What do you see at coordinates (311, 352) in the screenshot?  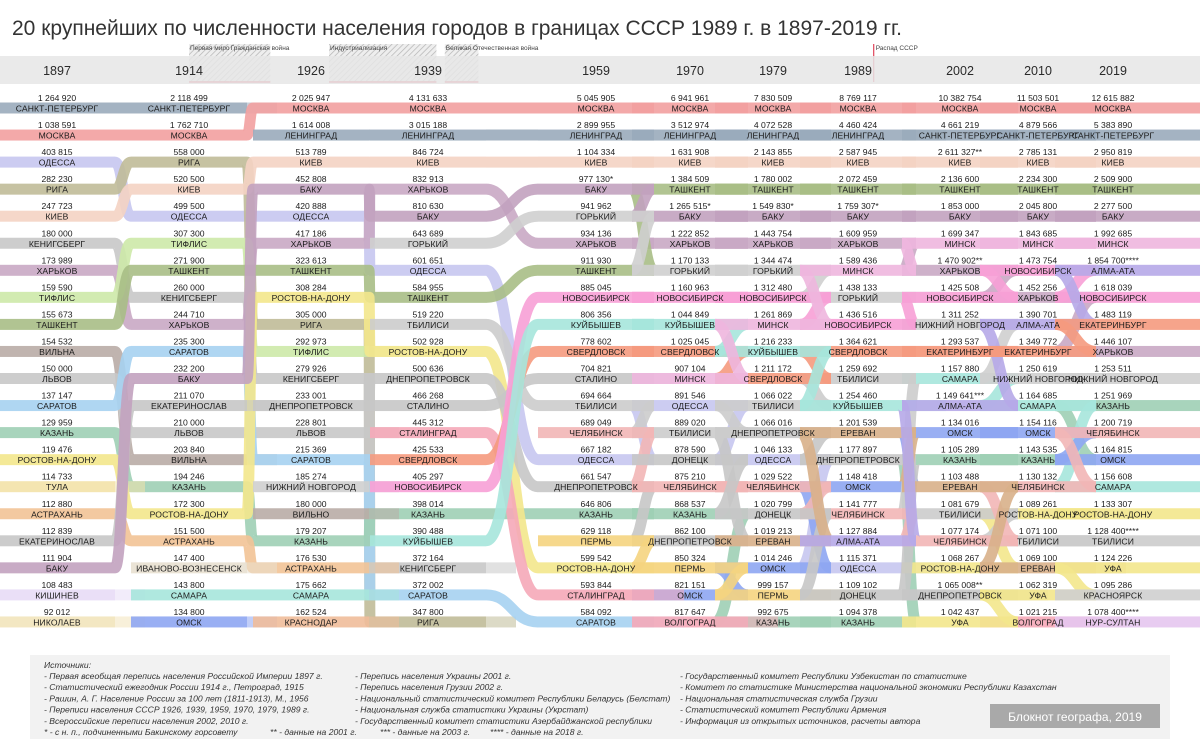 I see `city-label: ТИФЛИС` at bounding box center [311, 352].